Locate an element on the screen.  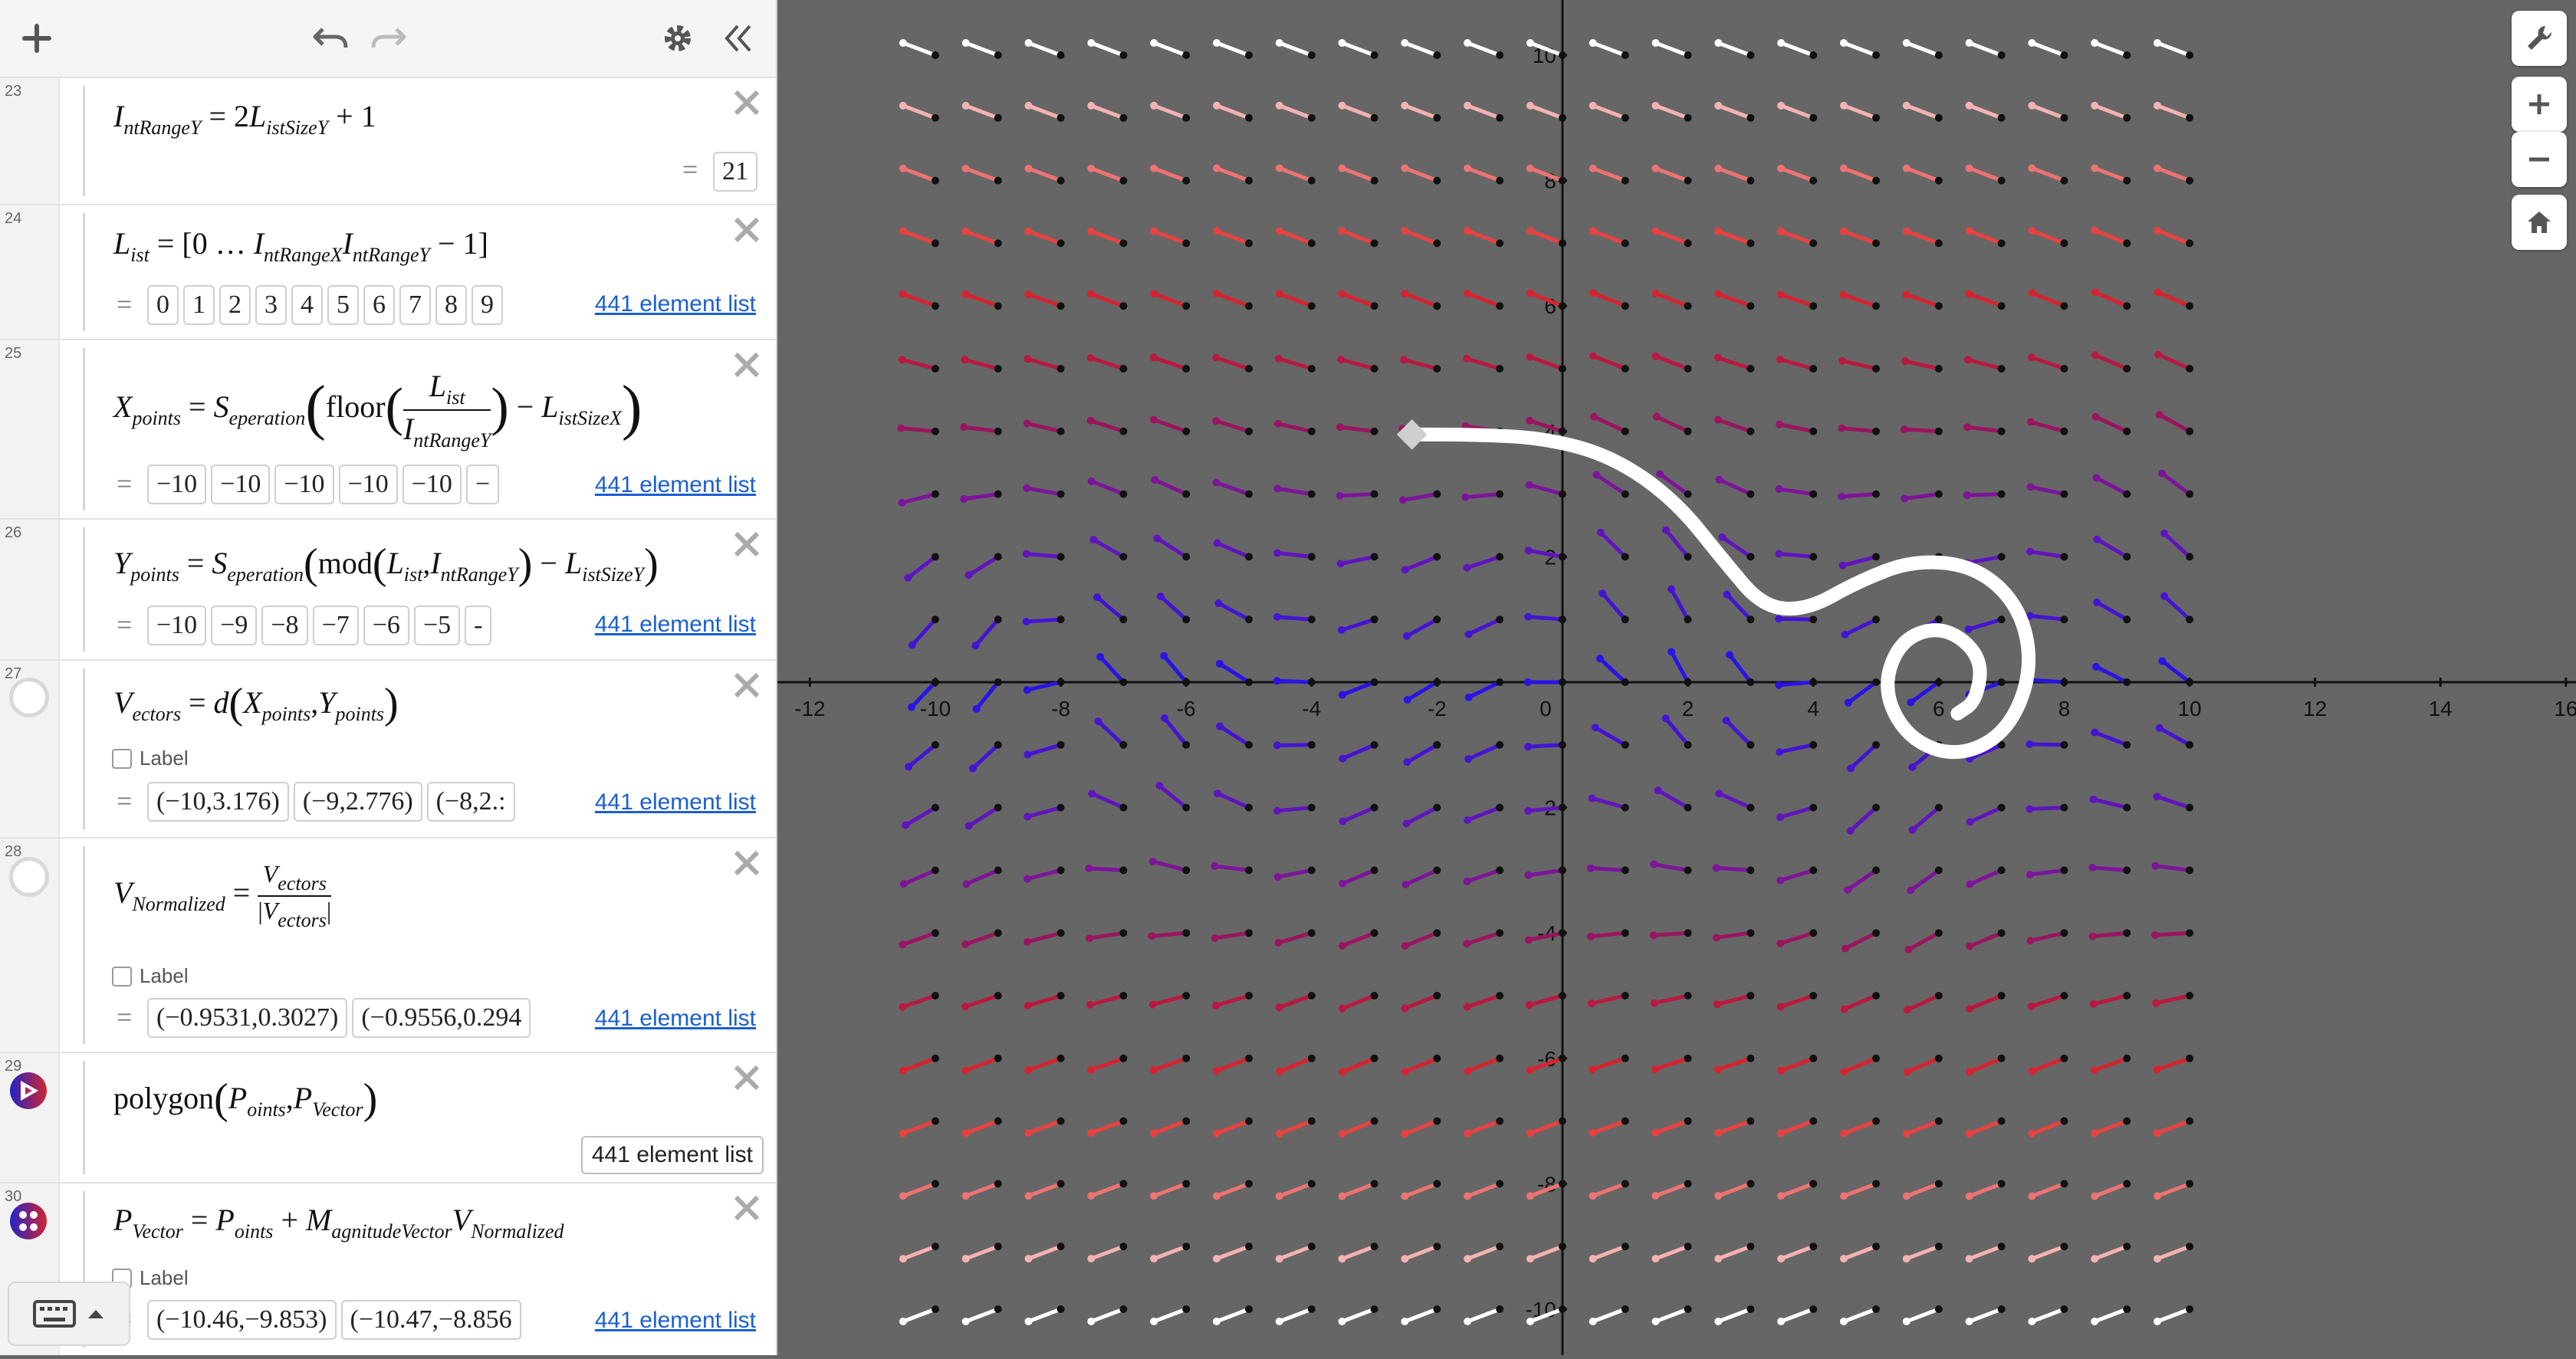
zoom-in-icon is located at coordinates (2539, 104).